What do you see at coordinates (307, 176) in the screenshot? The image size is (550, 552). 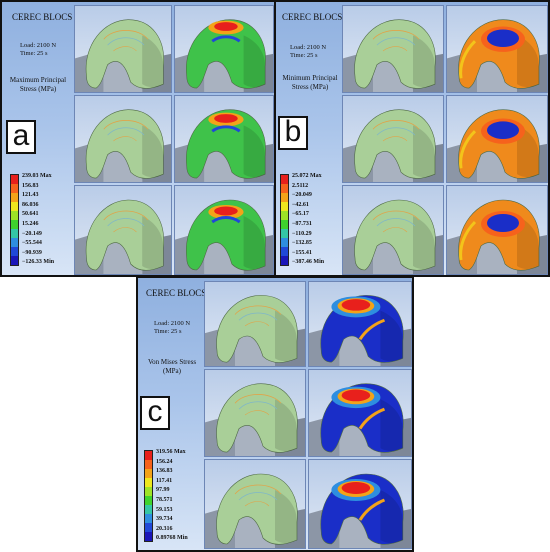 I see `legend-label: 25.072 Max` at bounding box center [307, 176].